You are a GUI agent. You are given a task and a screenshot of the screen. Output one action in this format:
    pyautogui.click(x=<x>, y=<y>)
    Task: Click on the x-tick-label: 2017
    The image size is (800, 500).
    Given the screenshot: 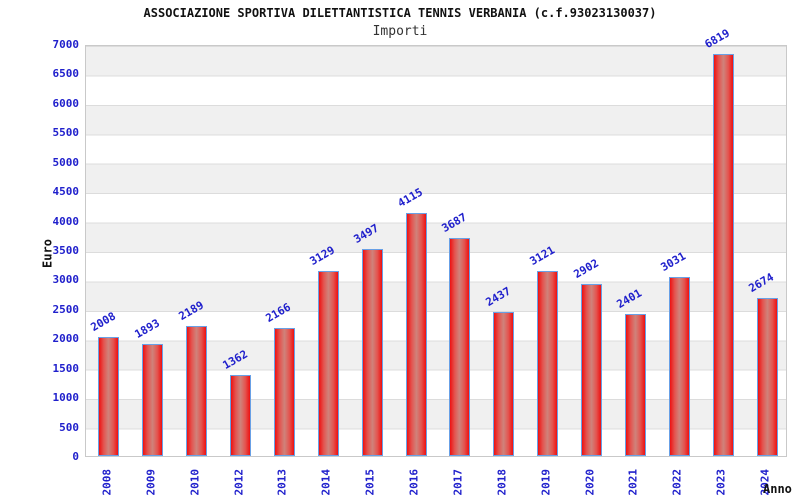 What is the action you would take?
    pyautogui.click(x=458, y=482)
    